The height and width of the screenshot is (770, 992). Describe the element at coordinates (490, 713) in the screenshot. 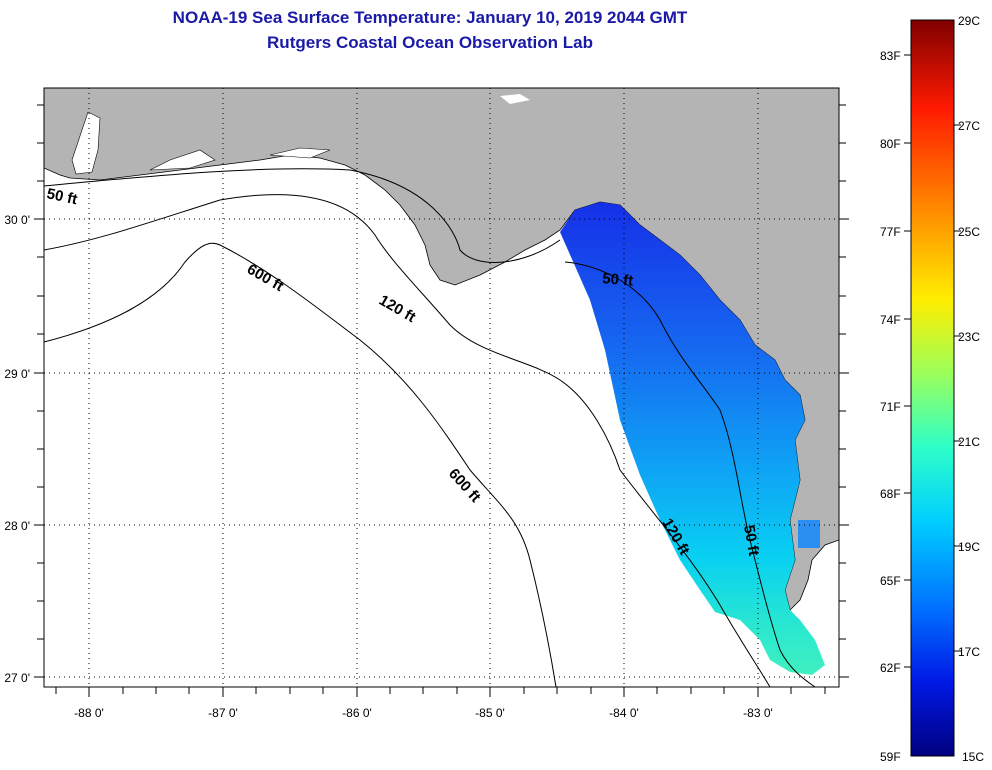

I see `lon-label: -85 0'` at that location.